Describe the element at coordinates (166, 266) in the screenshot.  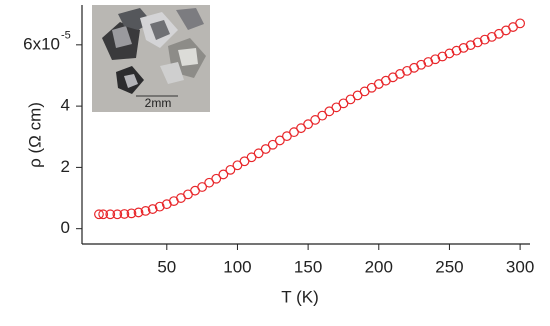
I see `x-tick-label: 50` at that location.